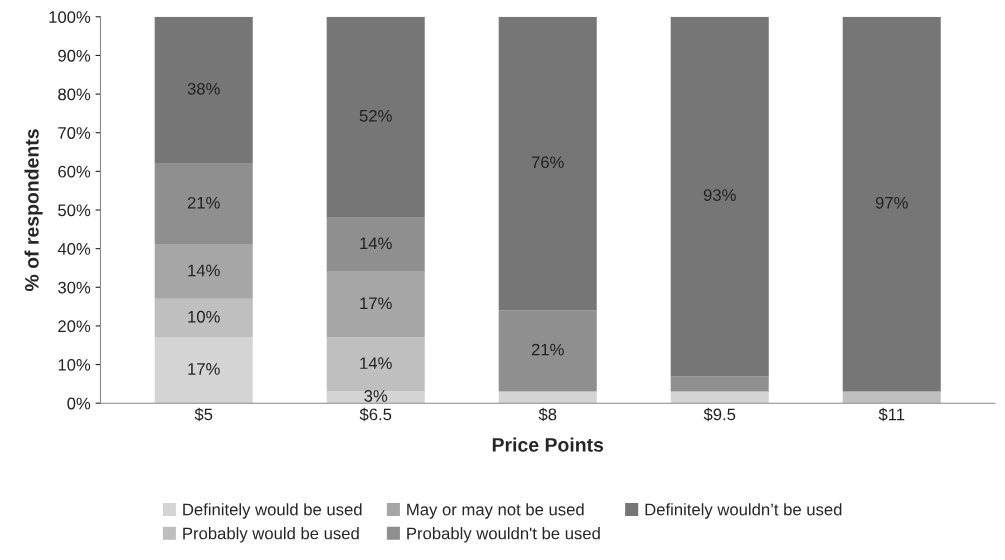 The width and height of the screenshot is (1005, 560). What do you see at coordinates (74, 94) in the screenshot?
I see `y-tick-label: 80%` at bounding box center [74, 94].